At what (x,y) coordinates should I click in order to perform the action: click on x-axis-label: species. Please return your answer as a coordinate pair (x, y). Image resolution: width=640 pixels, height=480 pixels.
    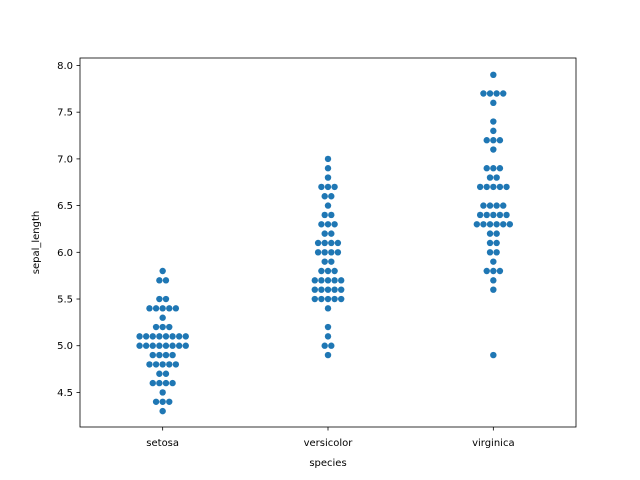
    Looking at the image, I should click on (327, 463).